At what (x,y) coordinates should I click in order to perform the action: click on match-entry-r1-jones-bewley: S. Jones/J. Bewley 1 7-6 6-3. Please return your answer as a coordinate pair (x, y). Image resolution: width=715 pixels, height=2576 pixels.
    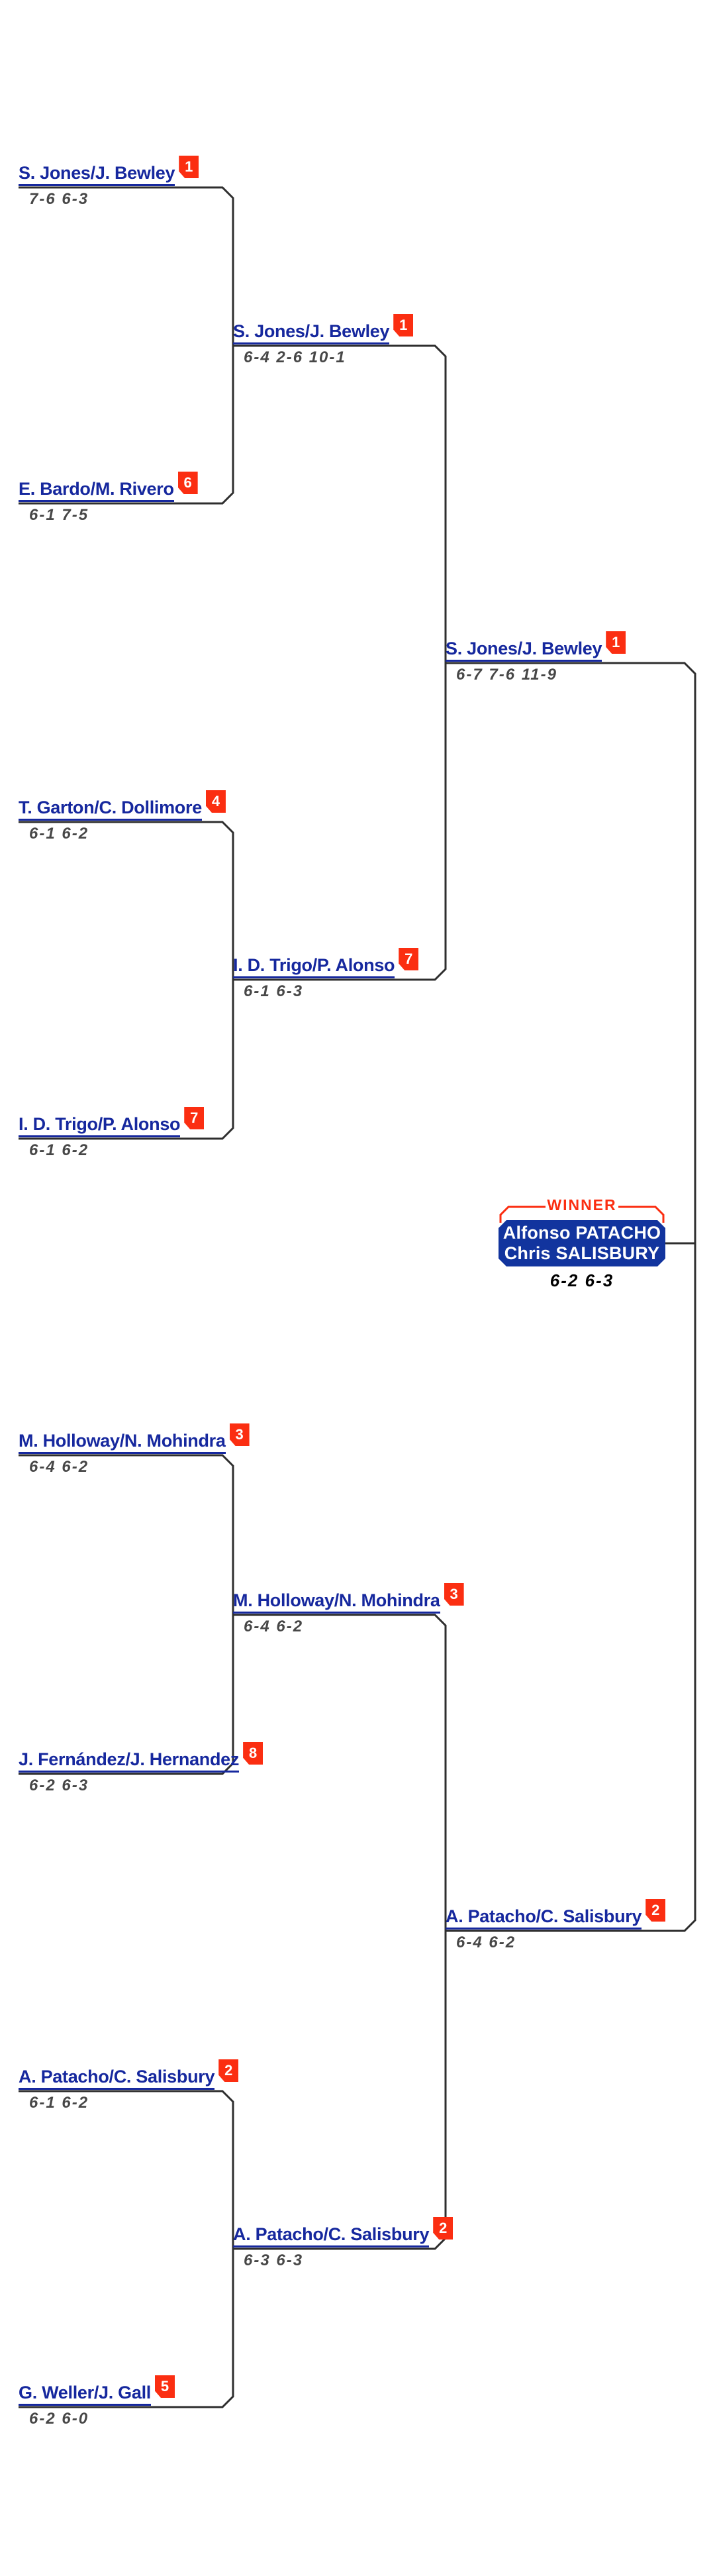
    Looking at the image, I should click on (109, 182).